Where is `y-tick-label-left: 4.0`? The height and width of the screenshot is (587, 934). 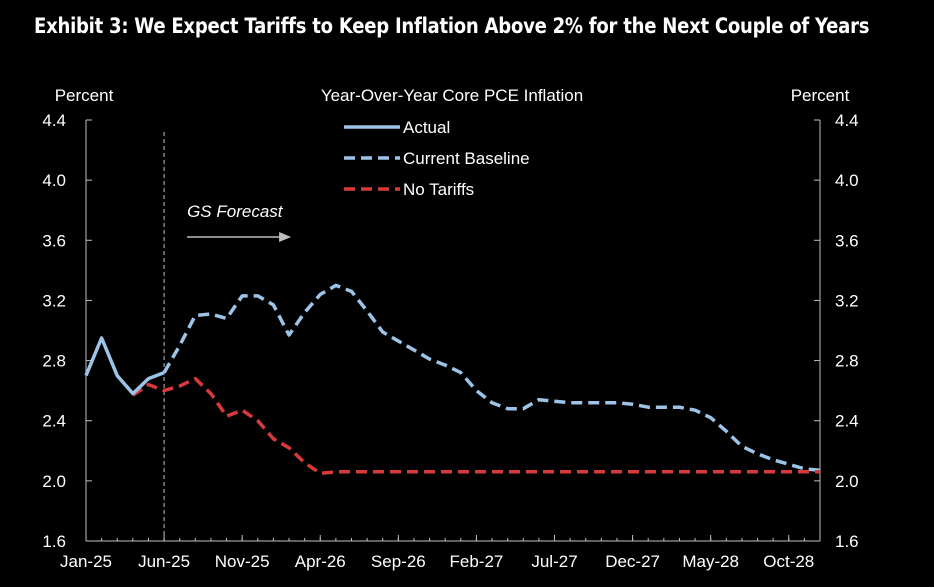
y-tick-label-left: 4.0 is located at coordinates (54, 180).